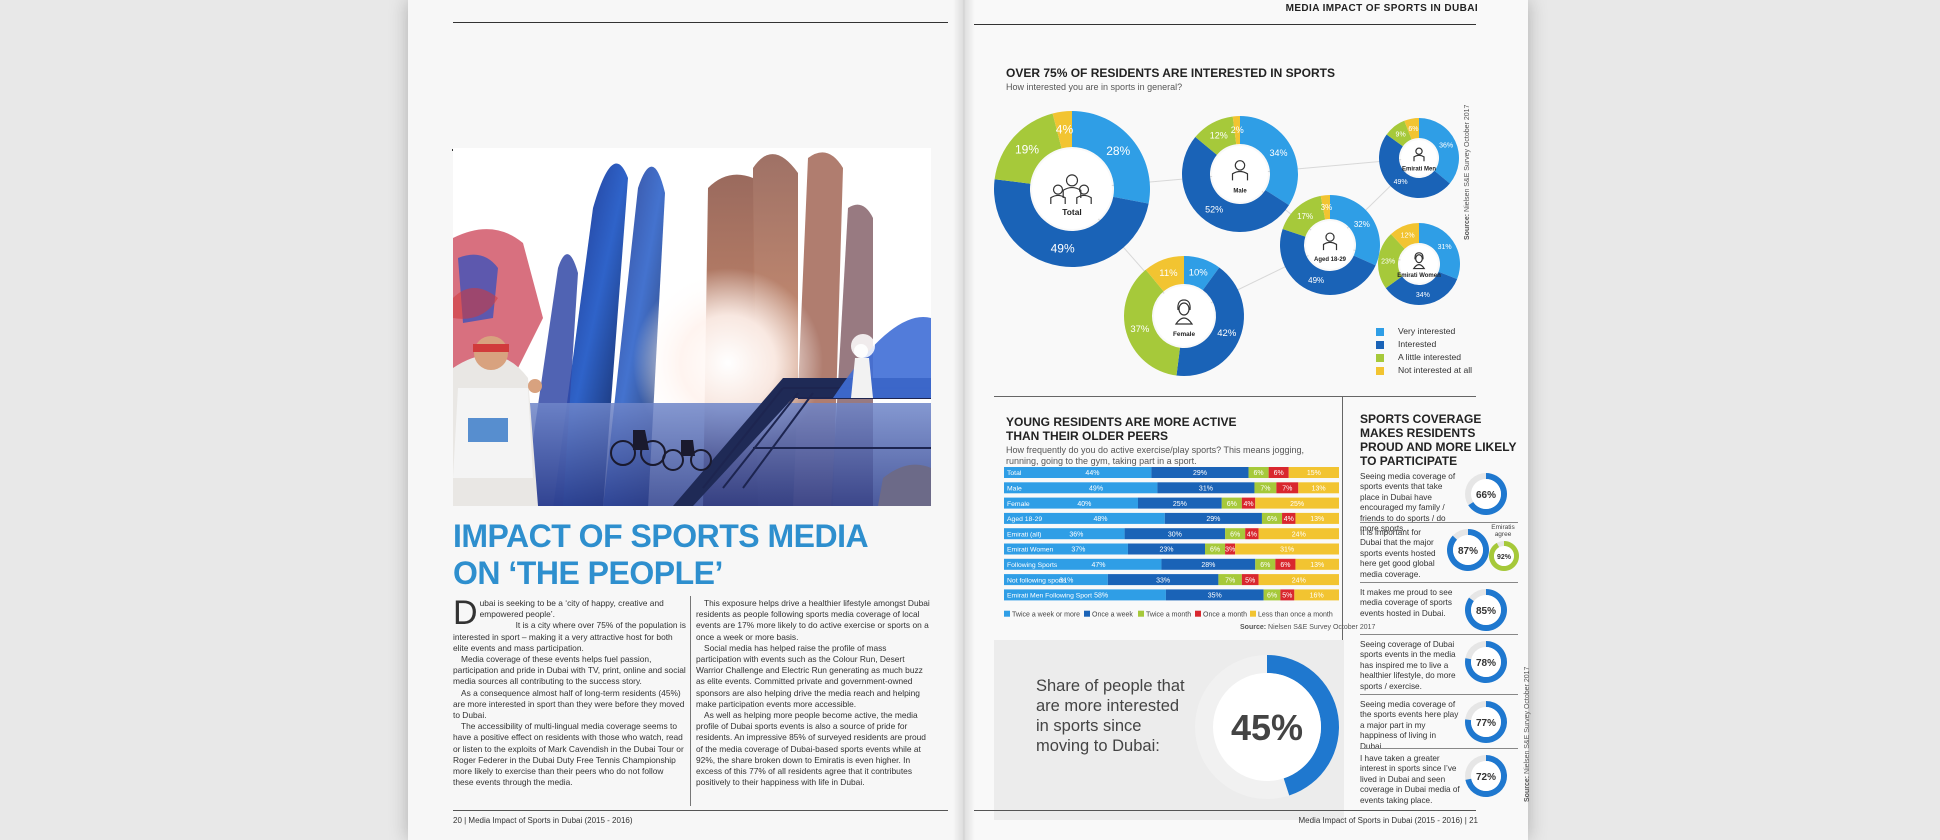  I want to click on bar-row: 37% 23% 6% 3% 31% Emirati Women, so click(1171, 549).